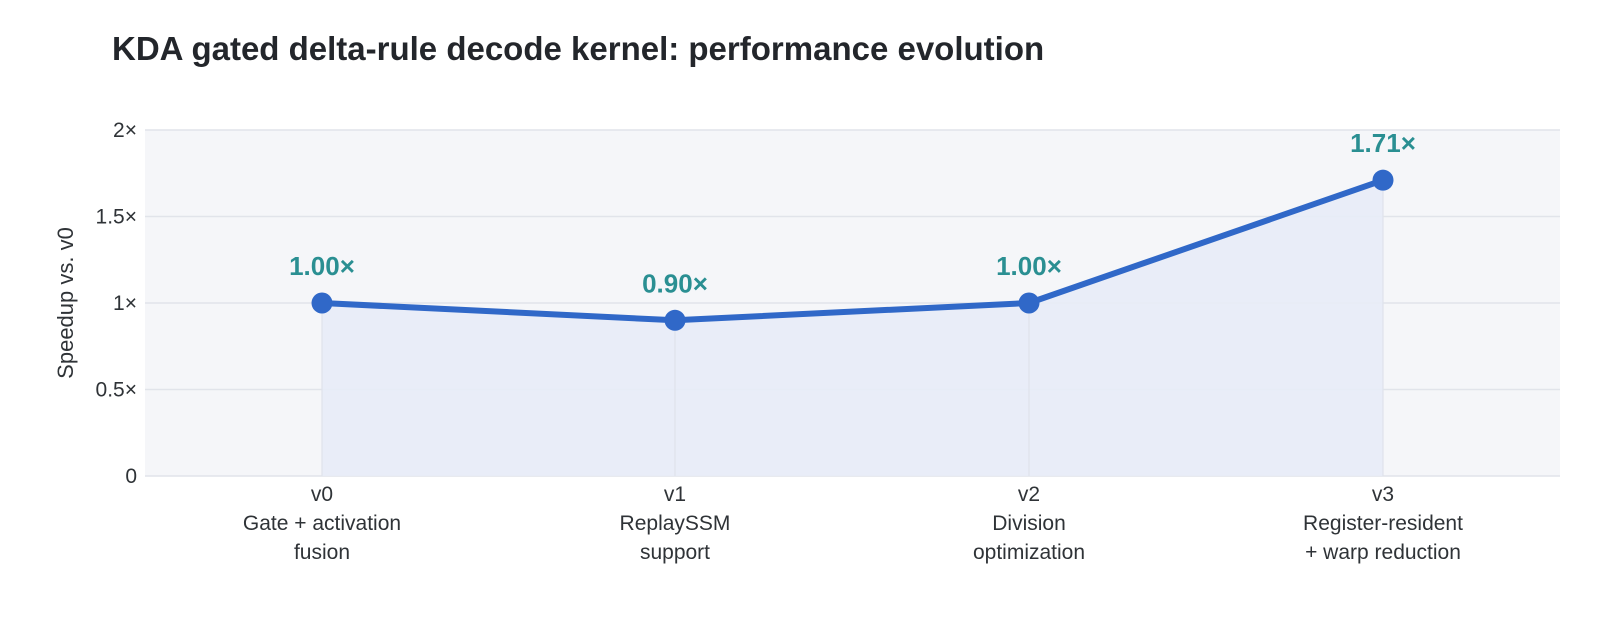  I want to click on y-tick-label: 1.5×, so click(116, 217).